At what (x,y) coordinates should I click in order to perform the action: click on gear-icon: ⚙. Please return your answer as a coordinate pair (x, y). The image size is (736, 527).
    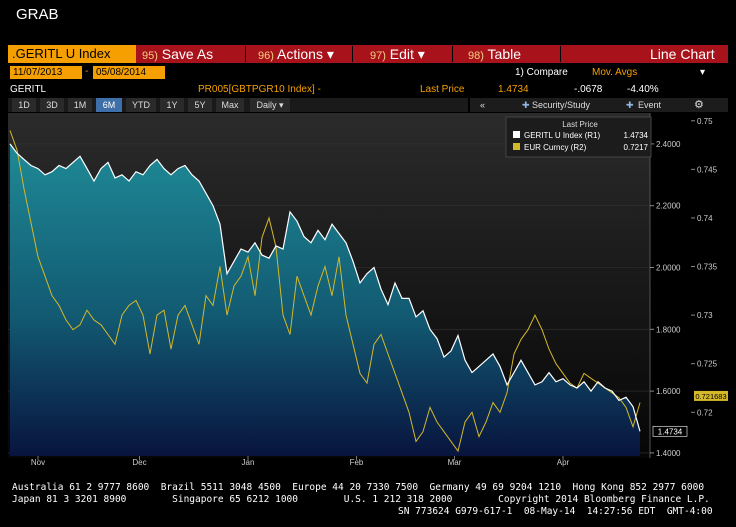
    Looking at the image, I should click on (699, 105).